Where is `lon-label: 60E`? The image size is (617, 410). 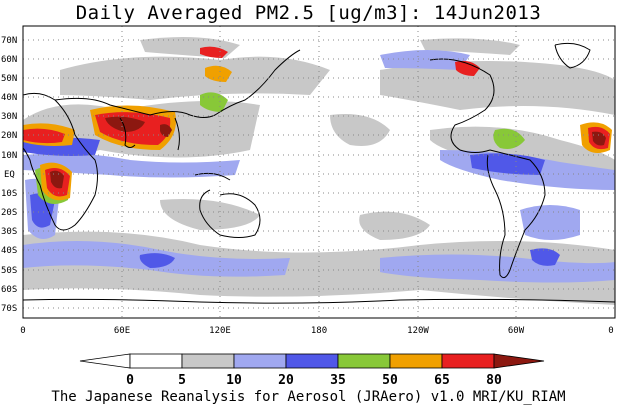
lon-label: 60E is located at coordinates (122, 331).